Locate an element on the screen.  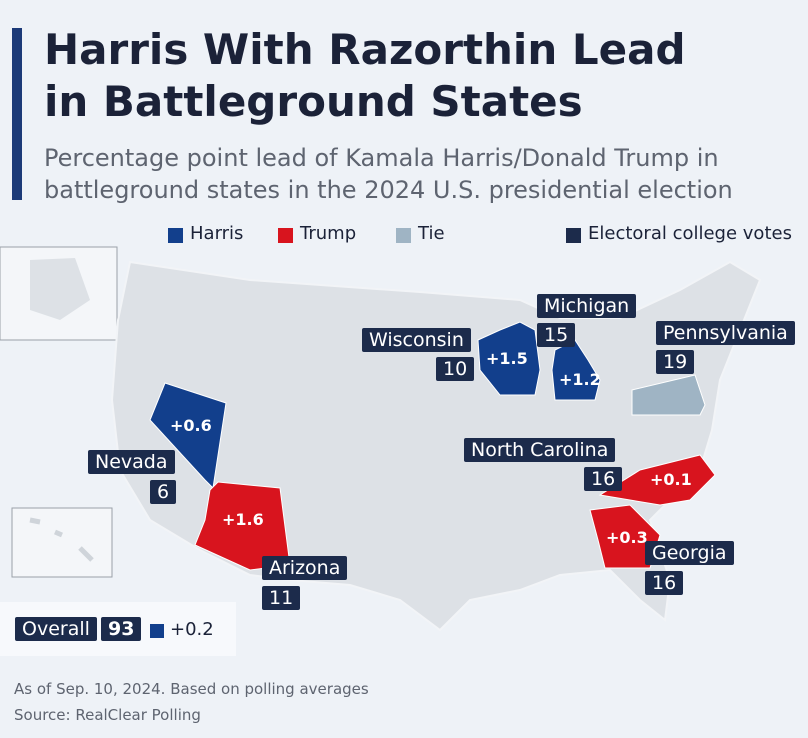
state-votes: 19 is located at coordinates (675, 362).